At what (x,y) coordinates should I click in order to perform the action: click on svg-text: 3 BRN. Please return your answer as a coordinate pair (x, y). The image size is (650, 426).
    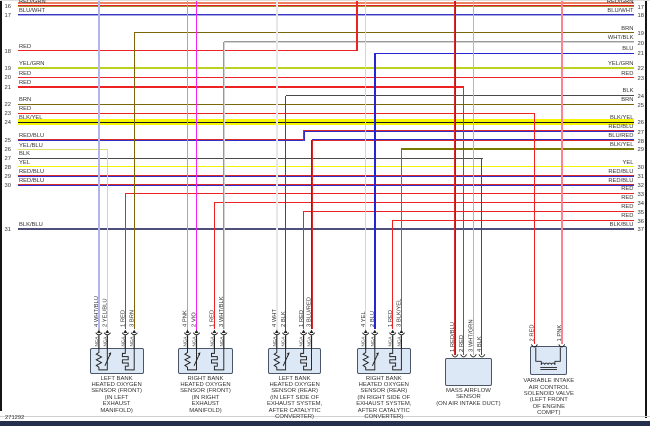
    Looking at the image, I should click on (132, 318).